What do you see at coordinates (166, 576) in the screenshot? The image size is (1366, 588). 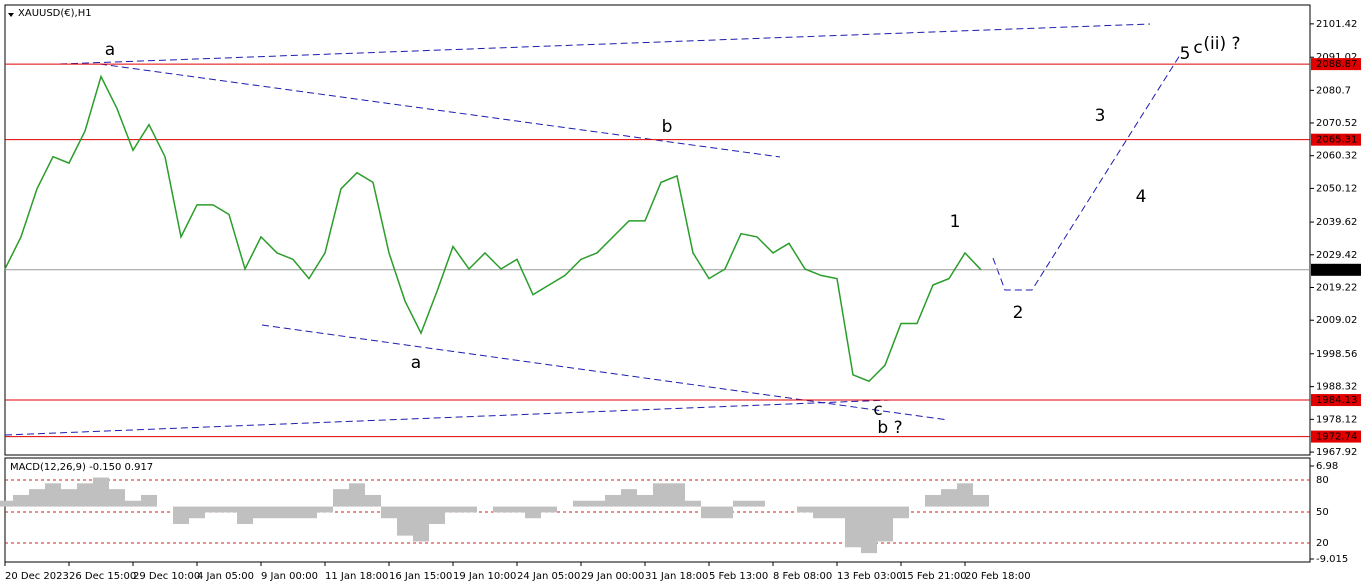 I see `x-tick-label: 29 Dec 10:00` at bounding box center [166, 576].